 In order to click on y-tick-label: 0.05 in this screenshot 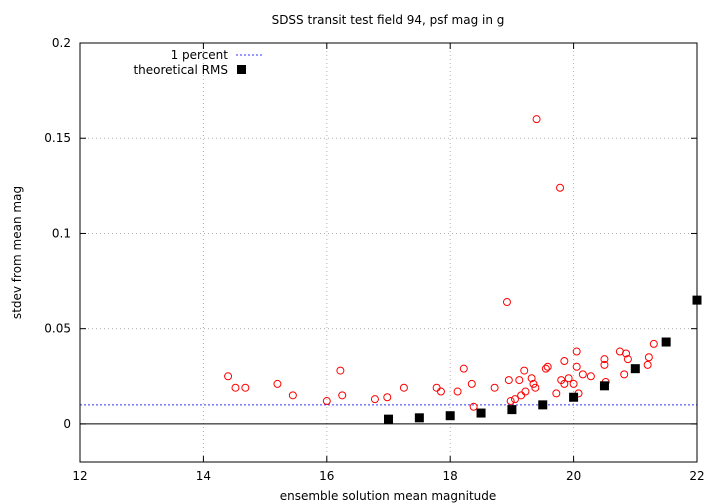, I will do `click(57, 329)`.